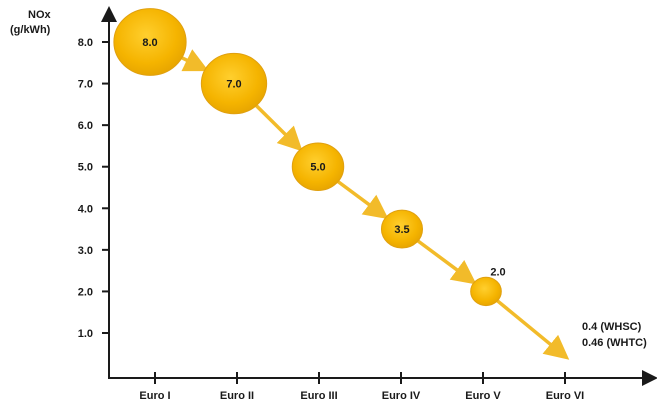  Describe the element at coordinates (614, 343) in the screenshot. I see `euro6-whtc-label: 0.46 (WHTC)` at that location.